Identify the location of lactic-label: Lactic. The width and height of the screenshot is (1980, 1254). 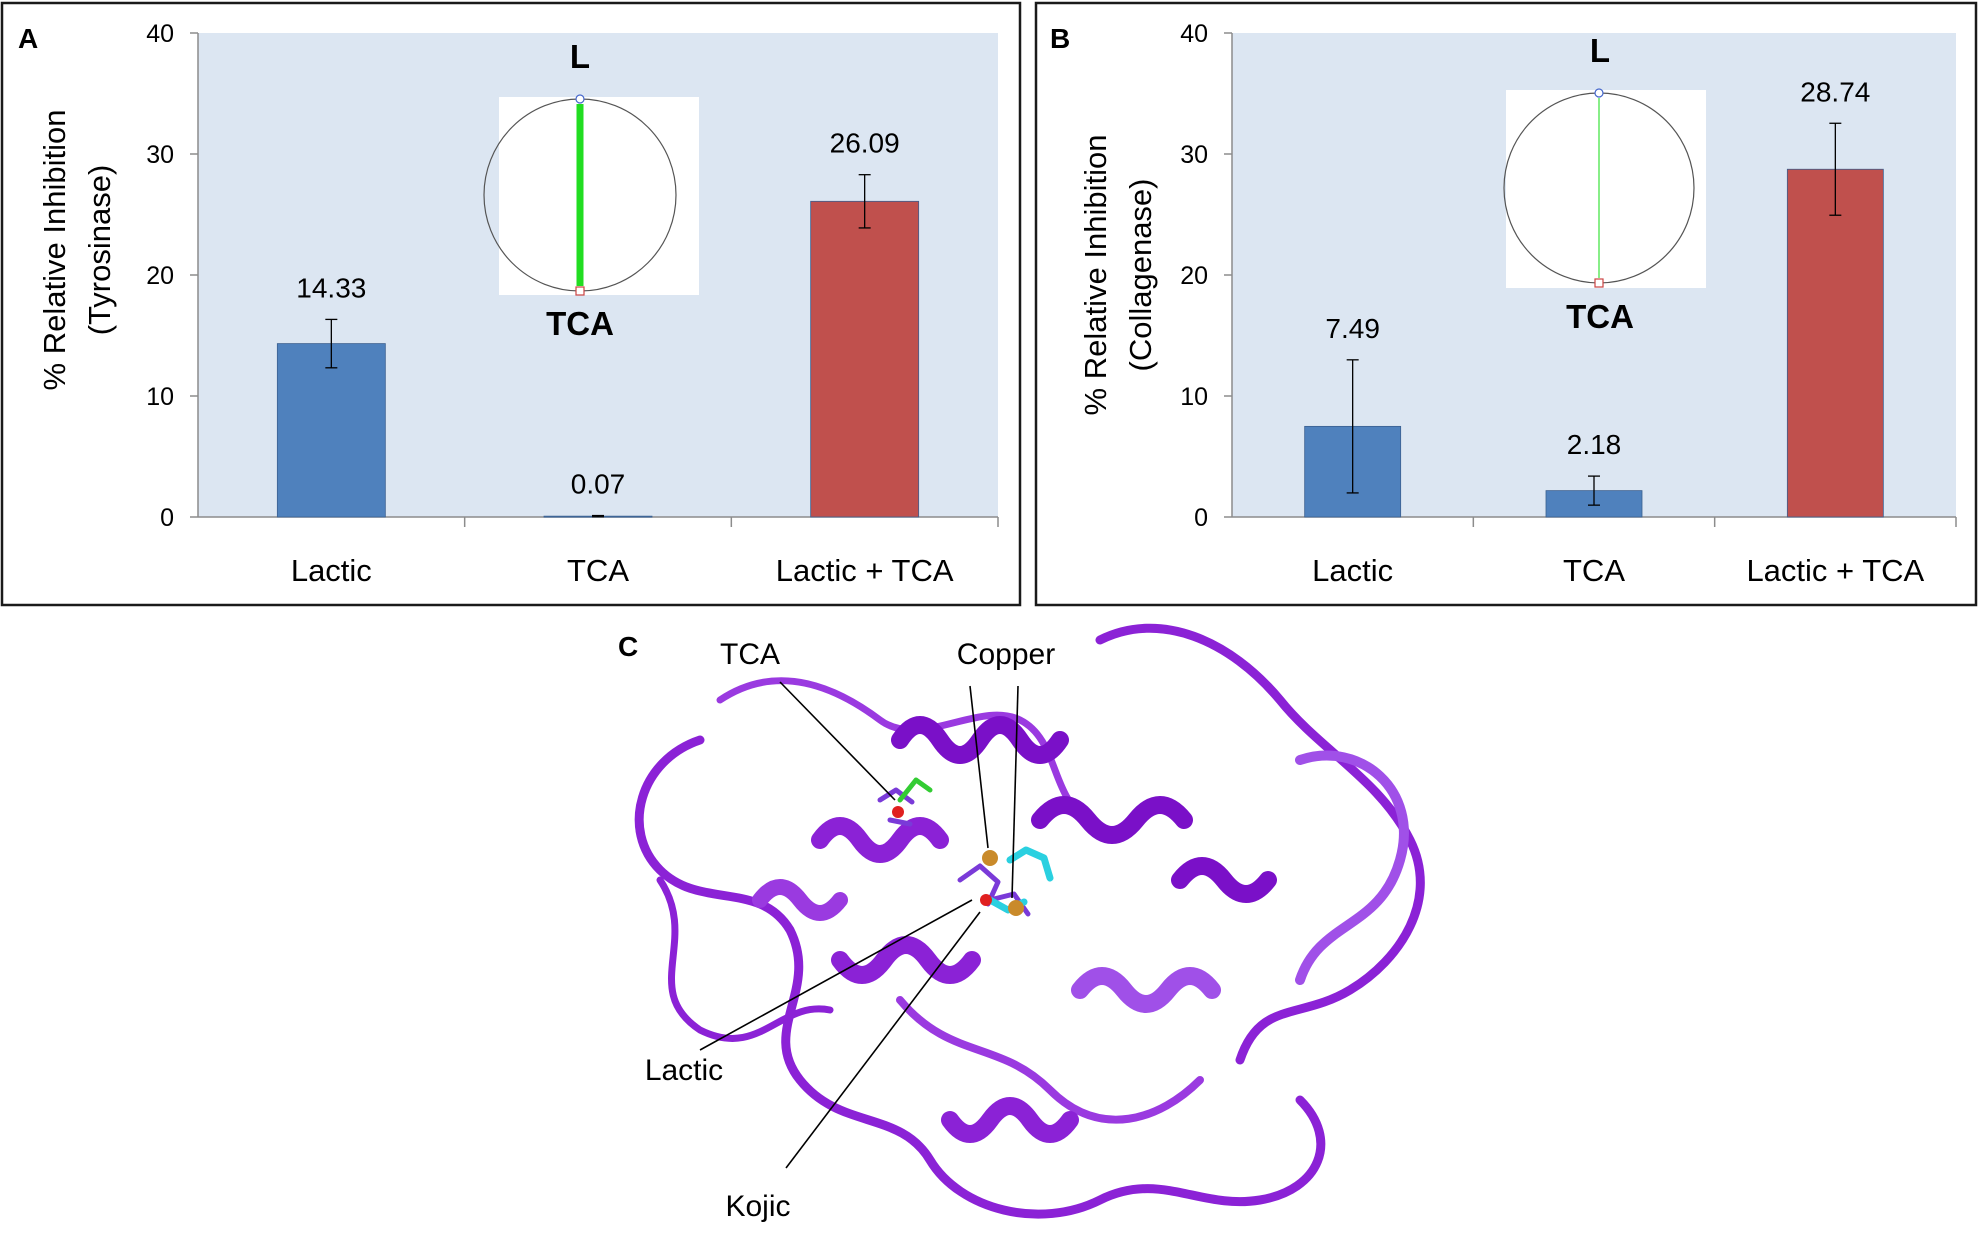
(684, 1070).